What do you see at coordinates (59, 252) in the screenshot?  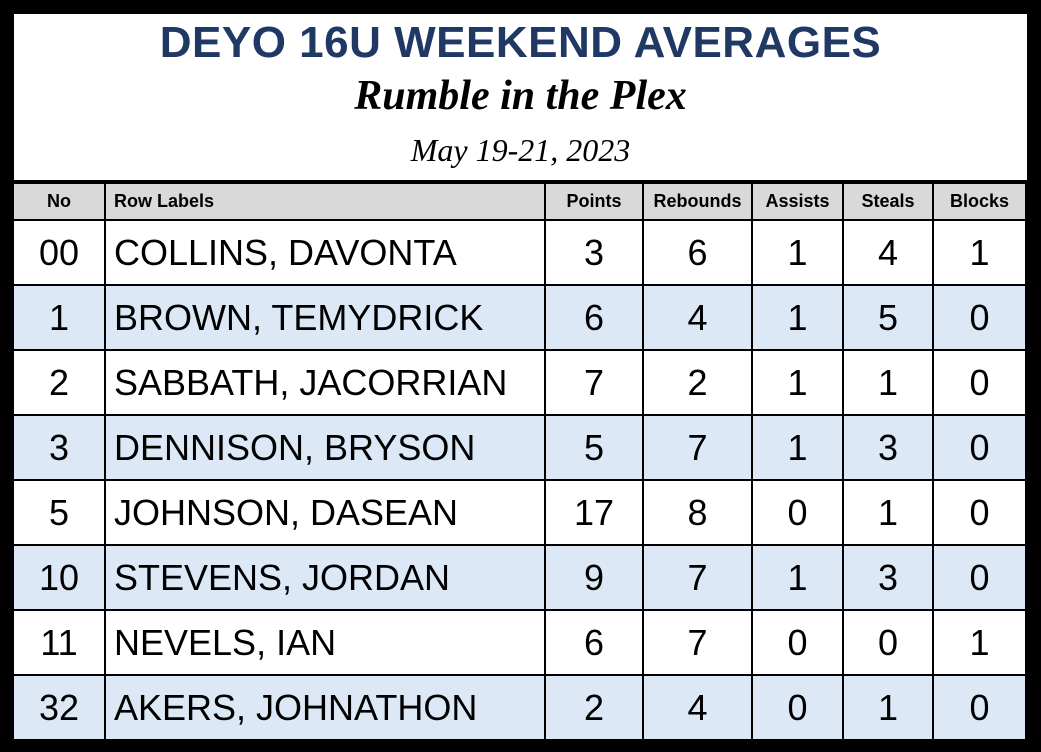 I see `table-cell: 00` at bounding box center [59, 252].